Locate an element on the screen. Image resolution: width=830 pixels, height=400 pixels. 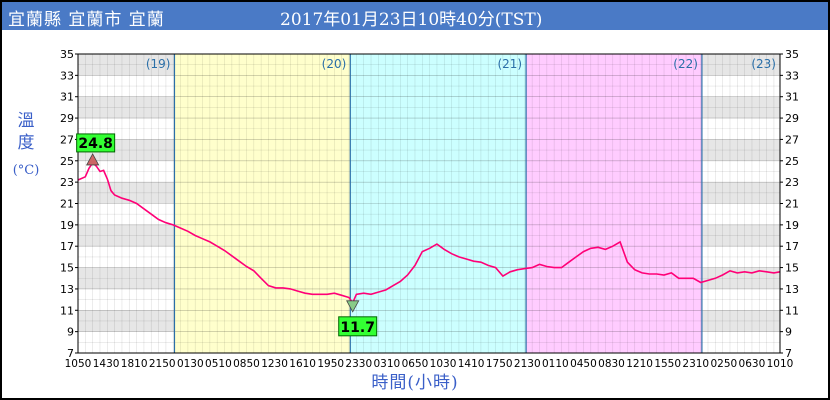
y-axis-unit: (°C) is located at coordinates (26, 170).